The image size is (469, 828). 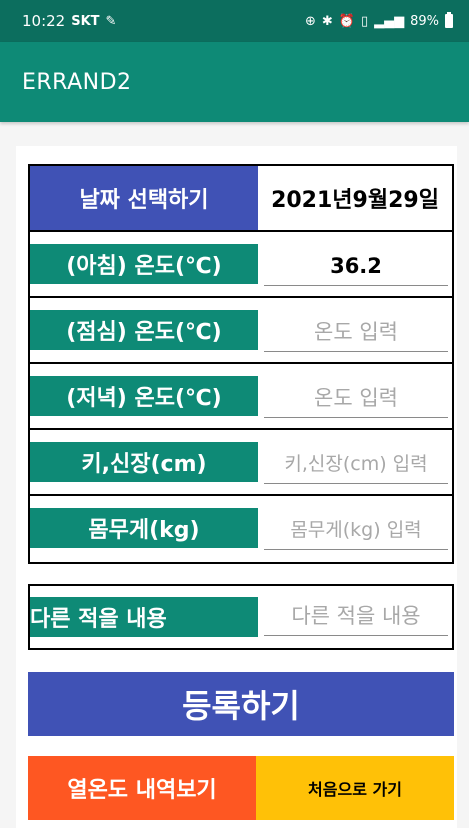 What do you see at coordinates (346, 21) in the screenshot?
I see `alarm-icon: ⏰` at bounding box center [346, 21].